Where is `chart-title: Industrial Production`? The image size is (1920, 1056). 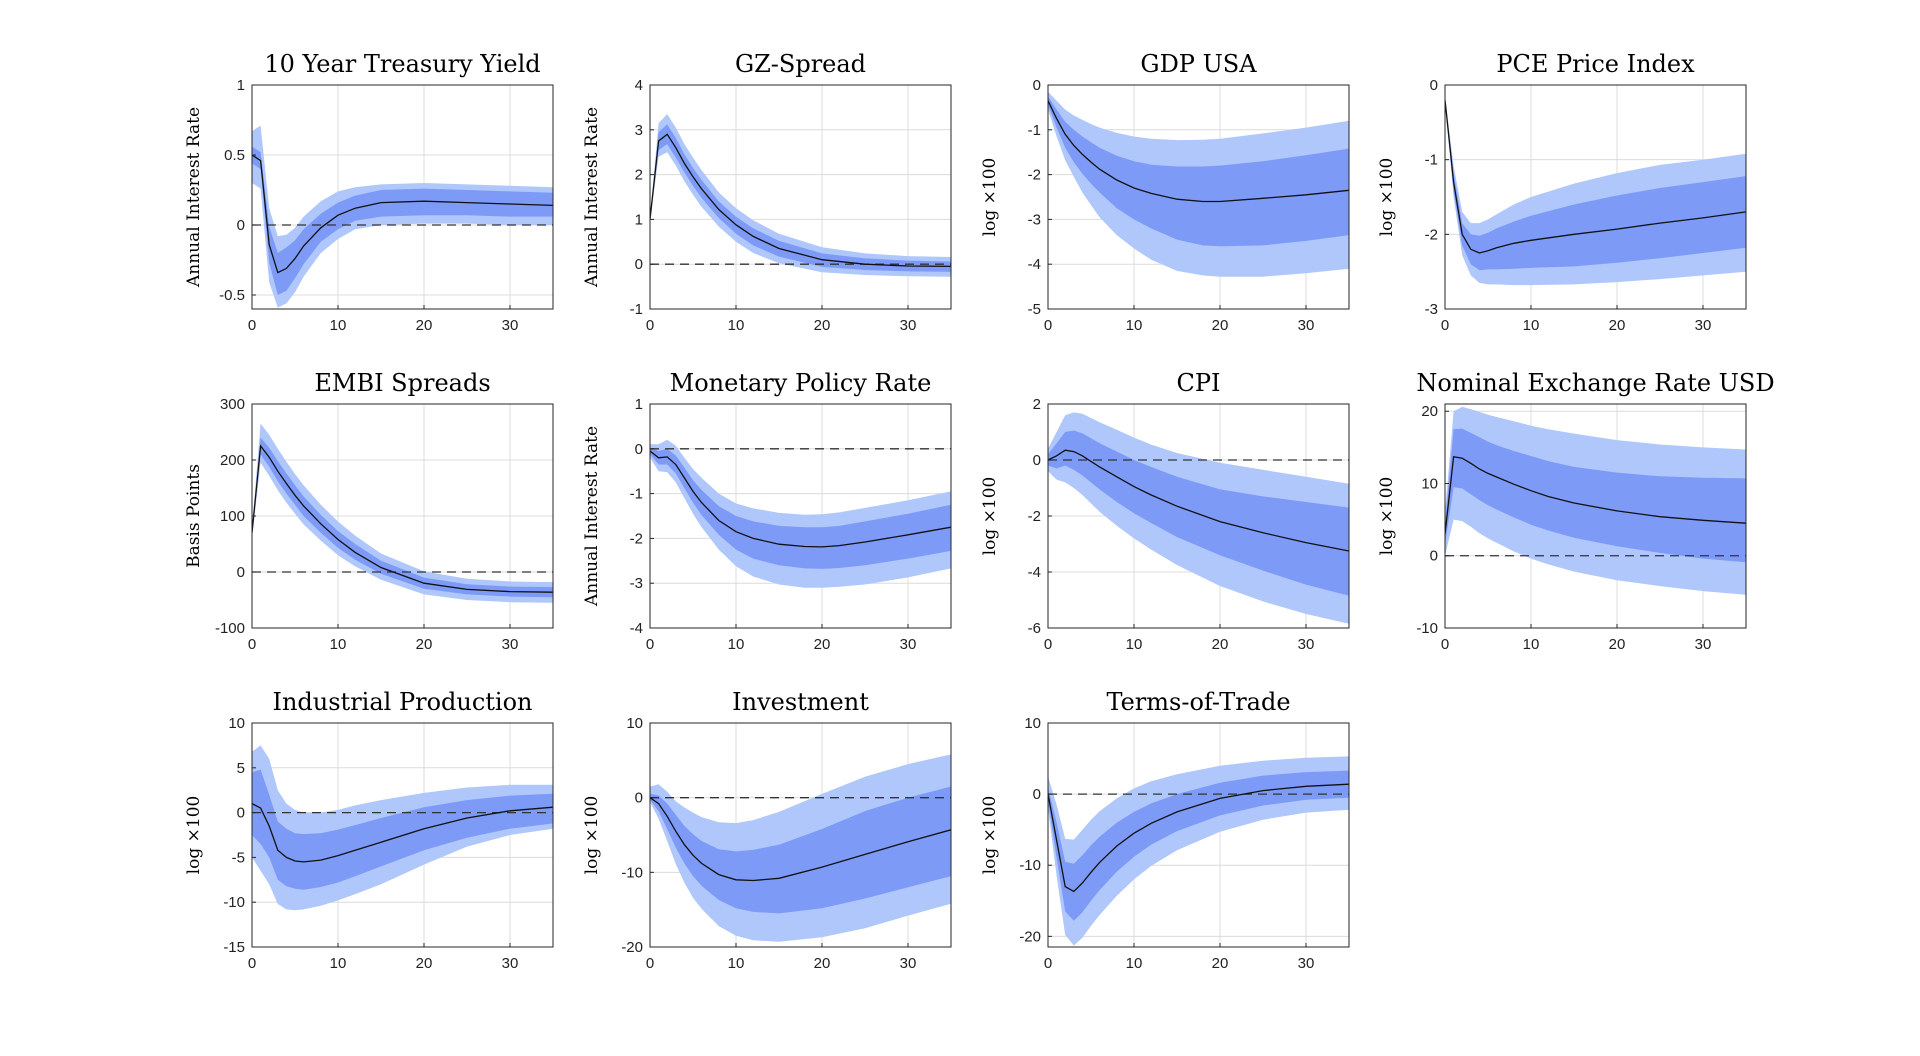 chart-title: Industrial Production is located at coordinates (402, 702).